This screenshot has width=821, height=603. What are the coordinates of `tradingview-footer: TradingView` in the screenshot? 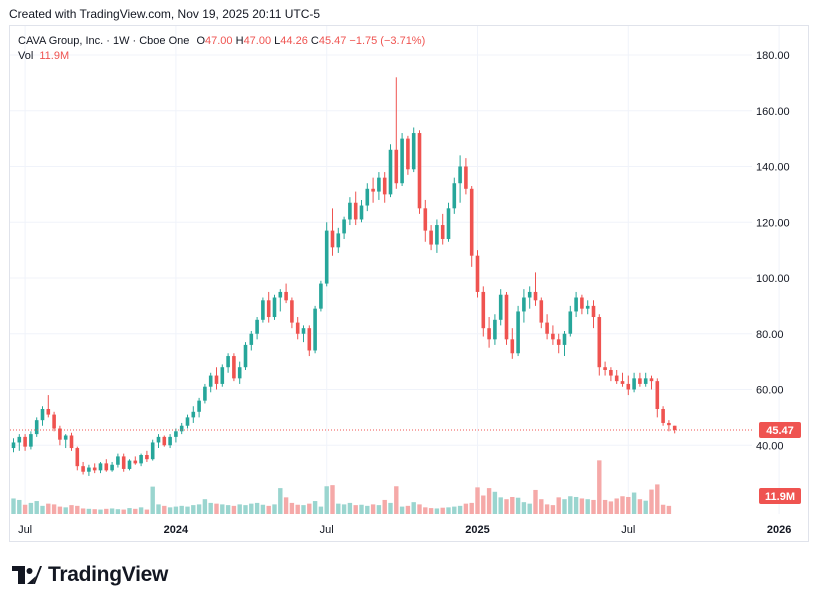 It's located at (90, 575).